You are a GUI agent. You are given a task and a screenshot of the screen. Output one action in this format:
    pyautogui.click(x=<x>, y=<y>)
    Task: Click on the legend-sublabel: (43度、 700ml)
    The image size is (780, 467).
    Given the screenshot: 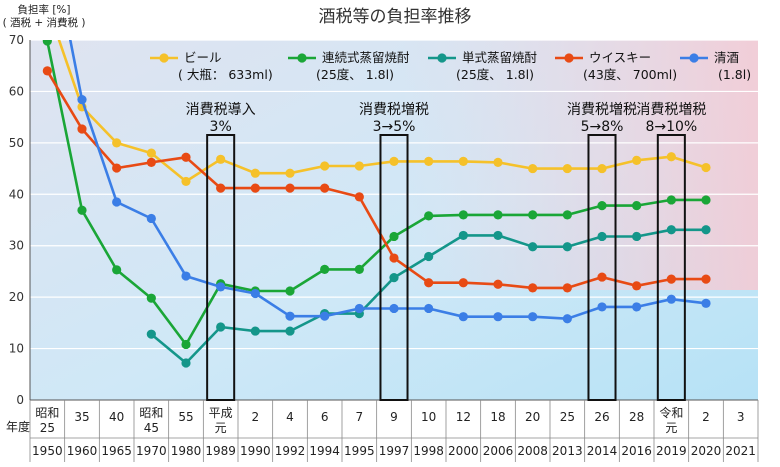 What is the action you would take?
    pyautogui.click(x=630, y=74)
    